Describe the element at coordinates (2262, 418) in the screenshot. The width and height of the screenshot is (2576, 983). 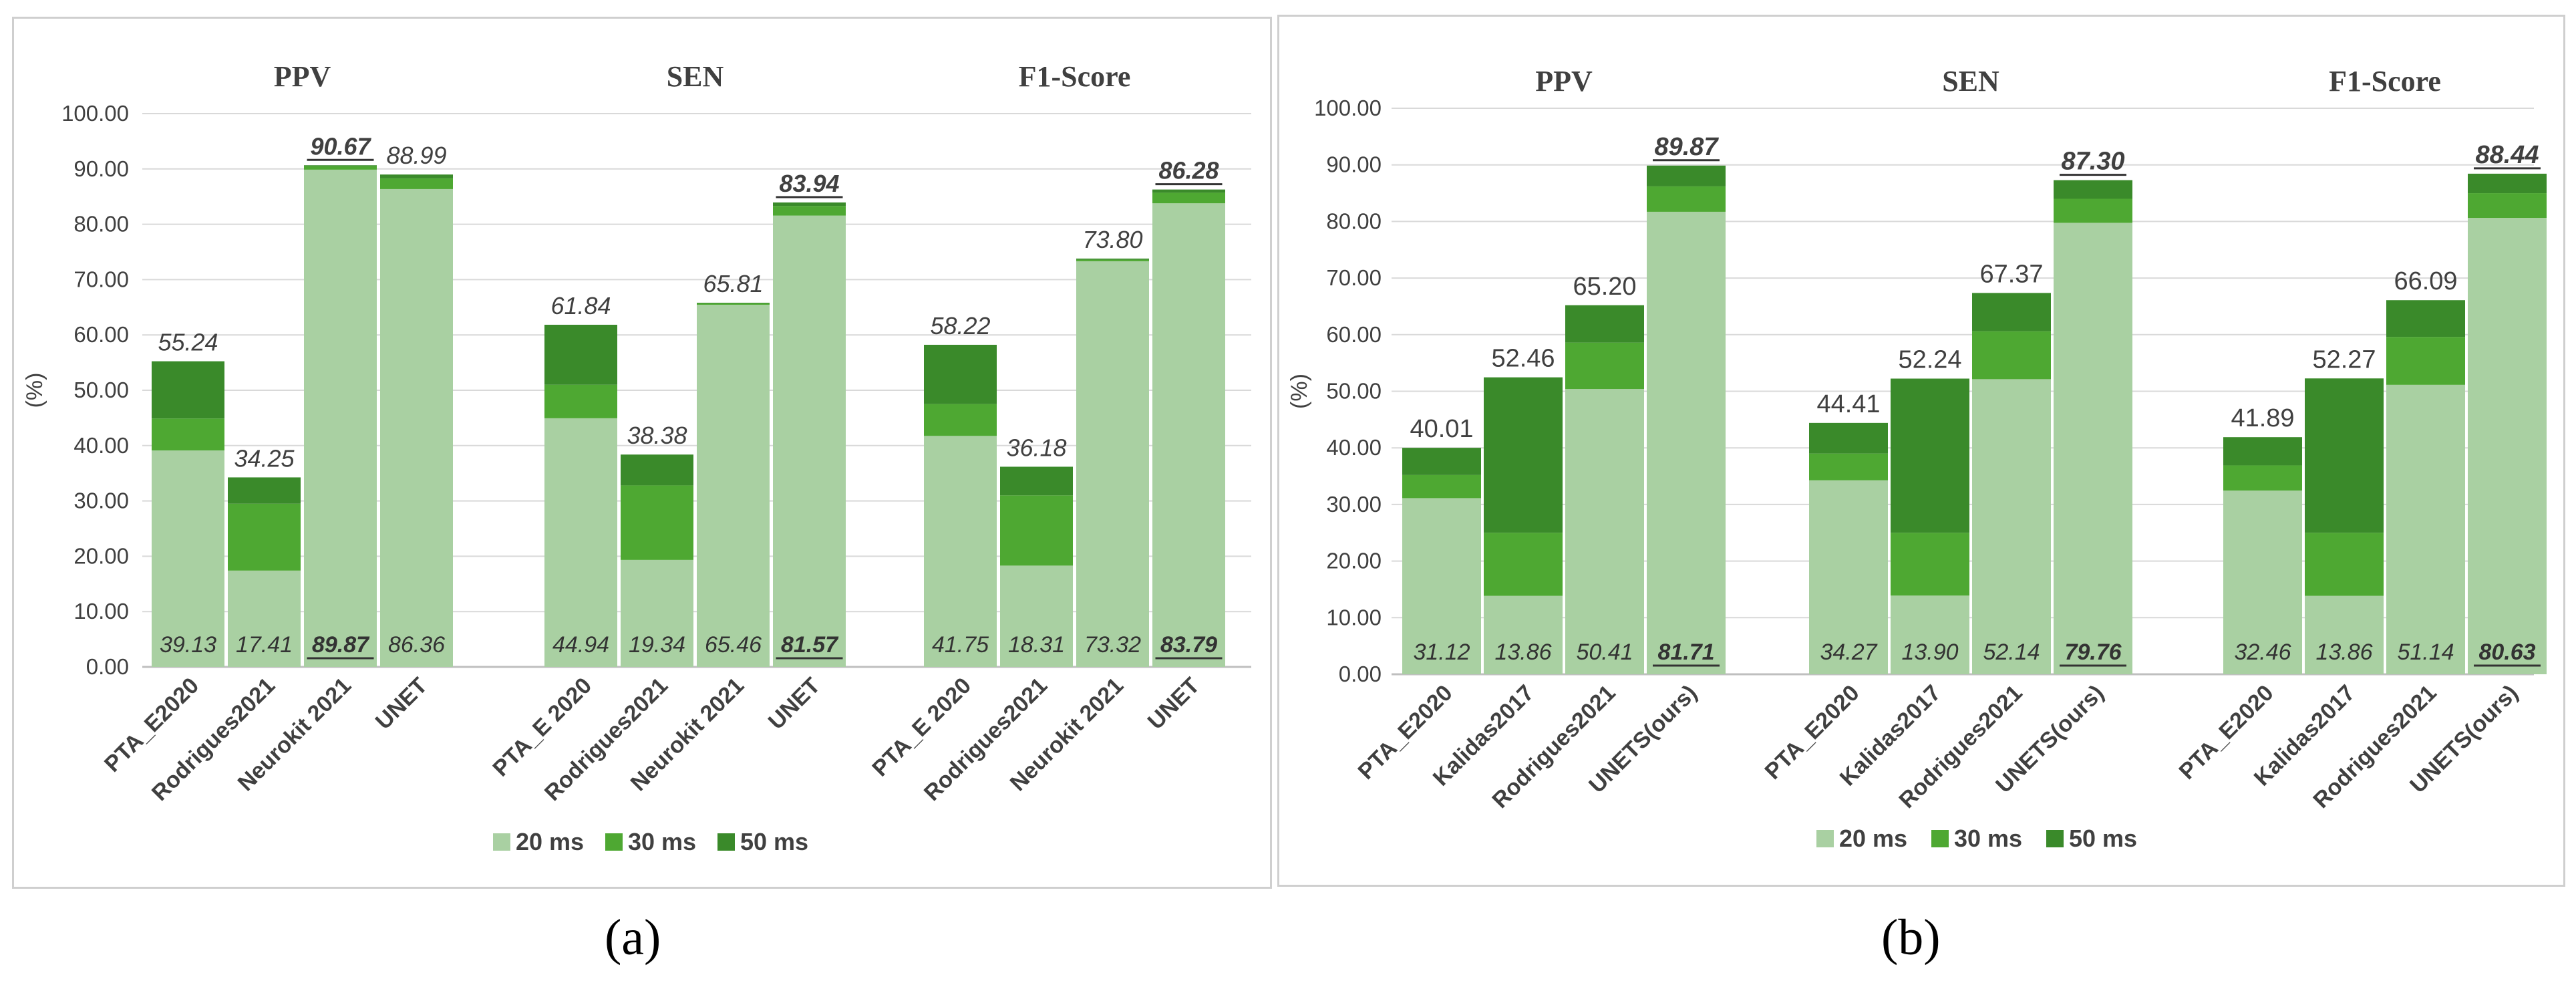
I see `bar-total-label: 41.89` at that location.